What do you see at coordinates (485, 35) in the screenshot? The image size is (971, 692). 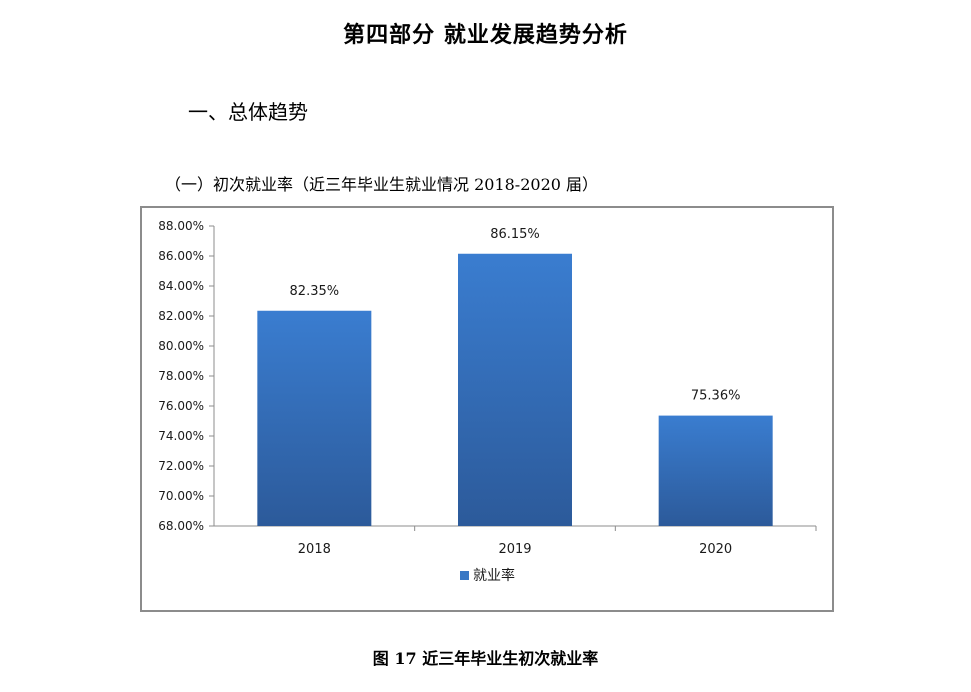 I see `document-title: 第四部分 就业发展趋势分析` at bounding box center [485, 35].